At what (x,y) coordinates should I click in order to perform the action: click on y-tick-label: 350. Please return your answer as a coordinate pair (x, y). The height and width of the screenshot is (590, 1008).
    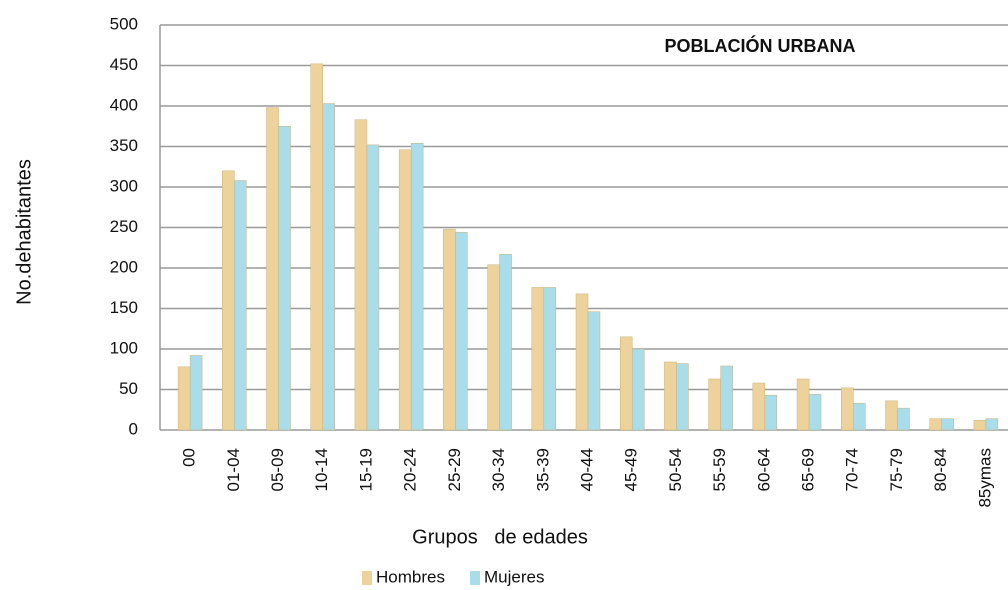
    Looking at the image, I should click on (124, 145).